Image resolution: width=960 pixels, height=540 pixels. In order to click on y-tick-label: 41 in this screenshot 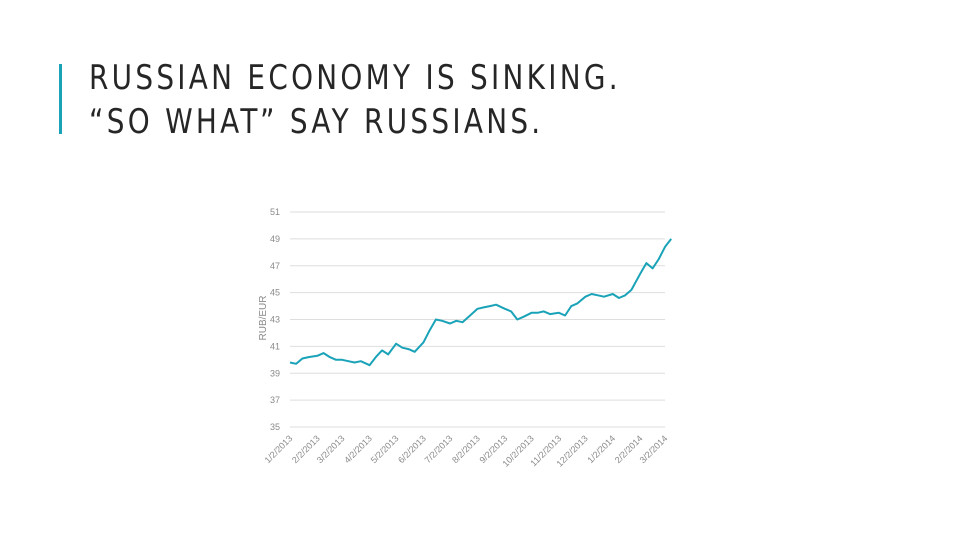, I will do `click(275, 346)`.